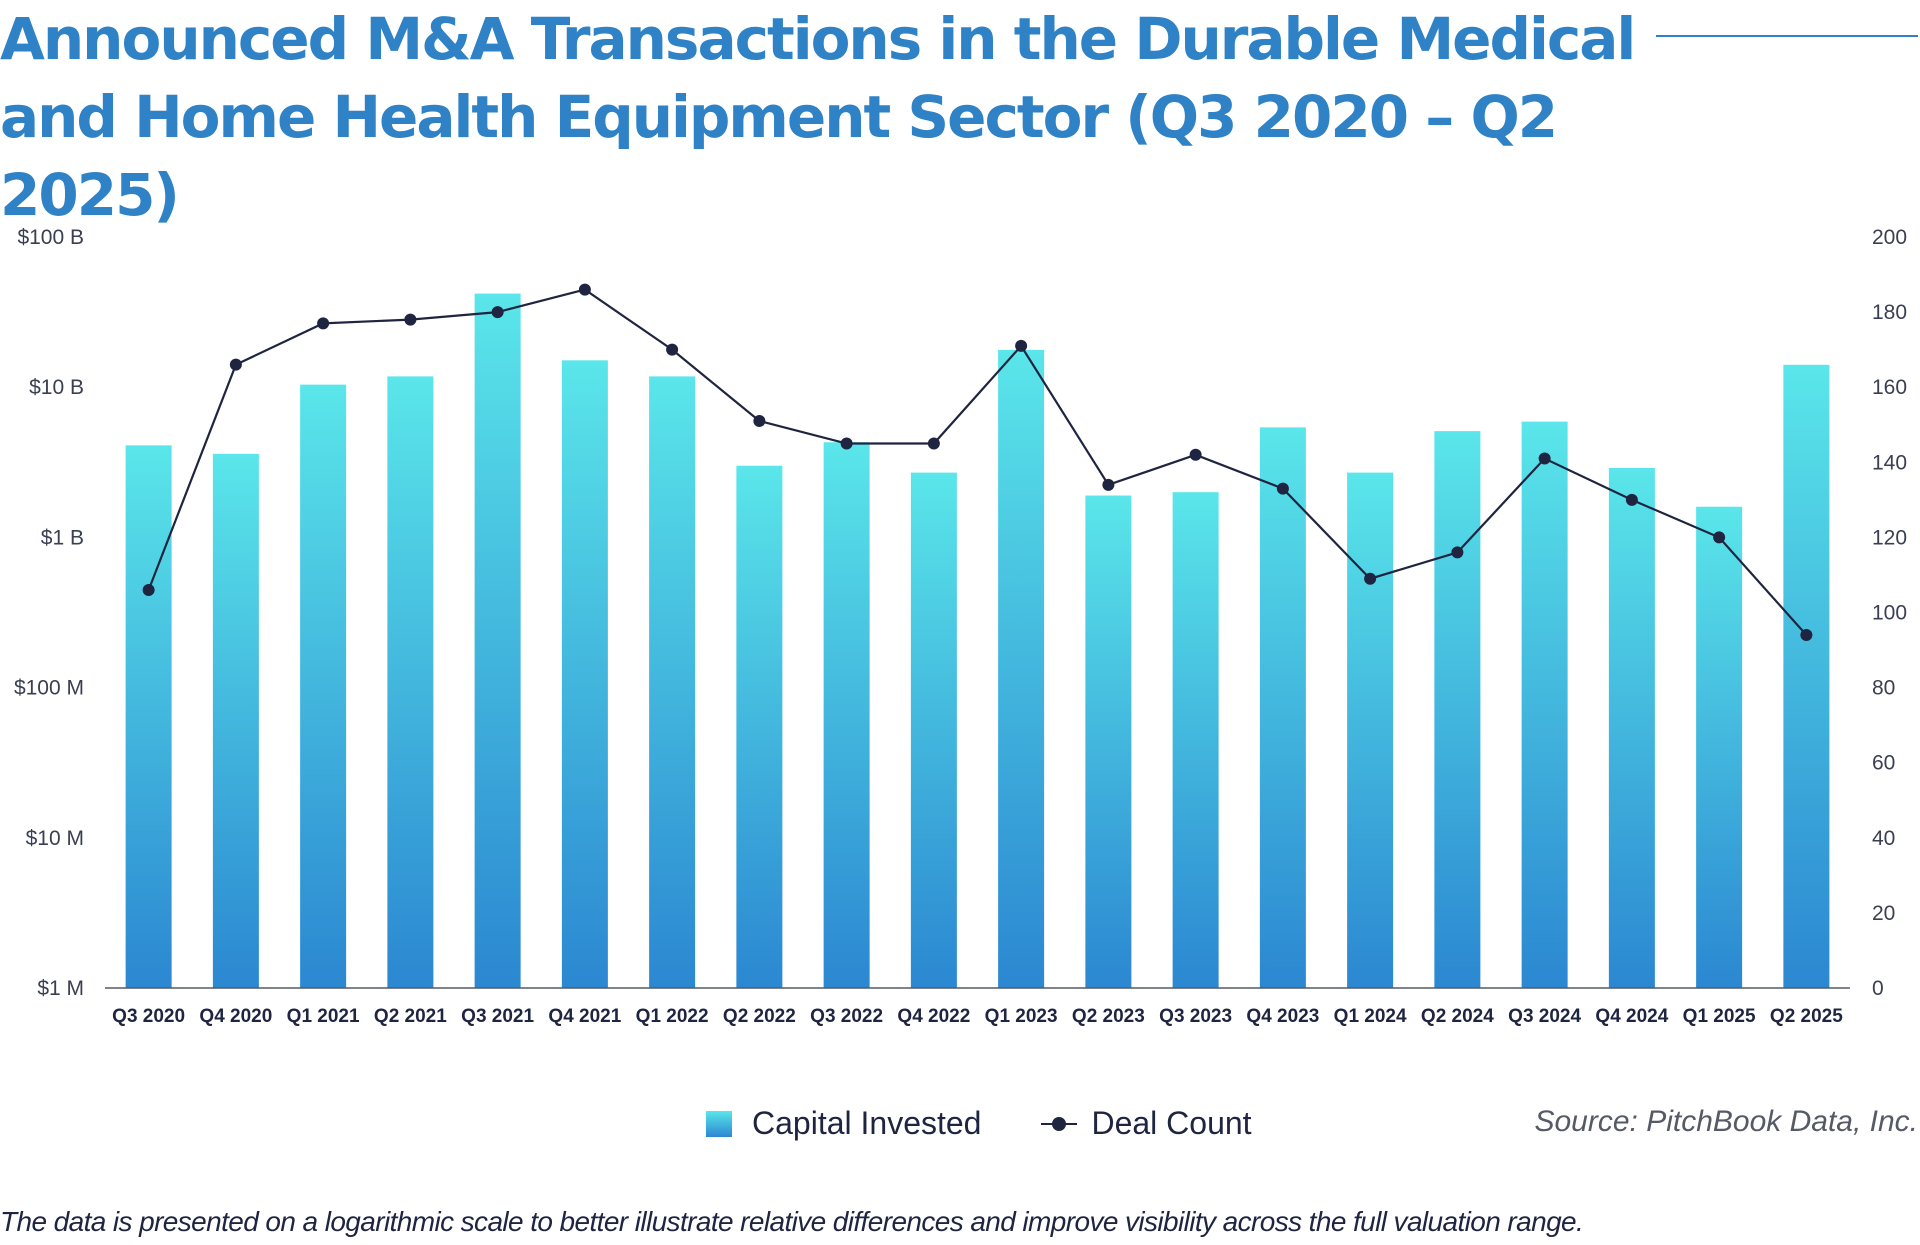 This screenshot has height=1245, width=1920. What do you see at coordinates (1370, 1016) in the screenshot?
I see `x-tick-label: Q1 2024` at bounding box center [1370, 1016].